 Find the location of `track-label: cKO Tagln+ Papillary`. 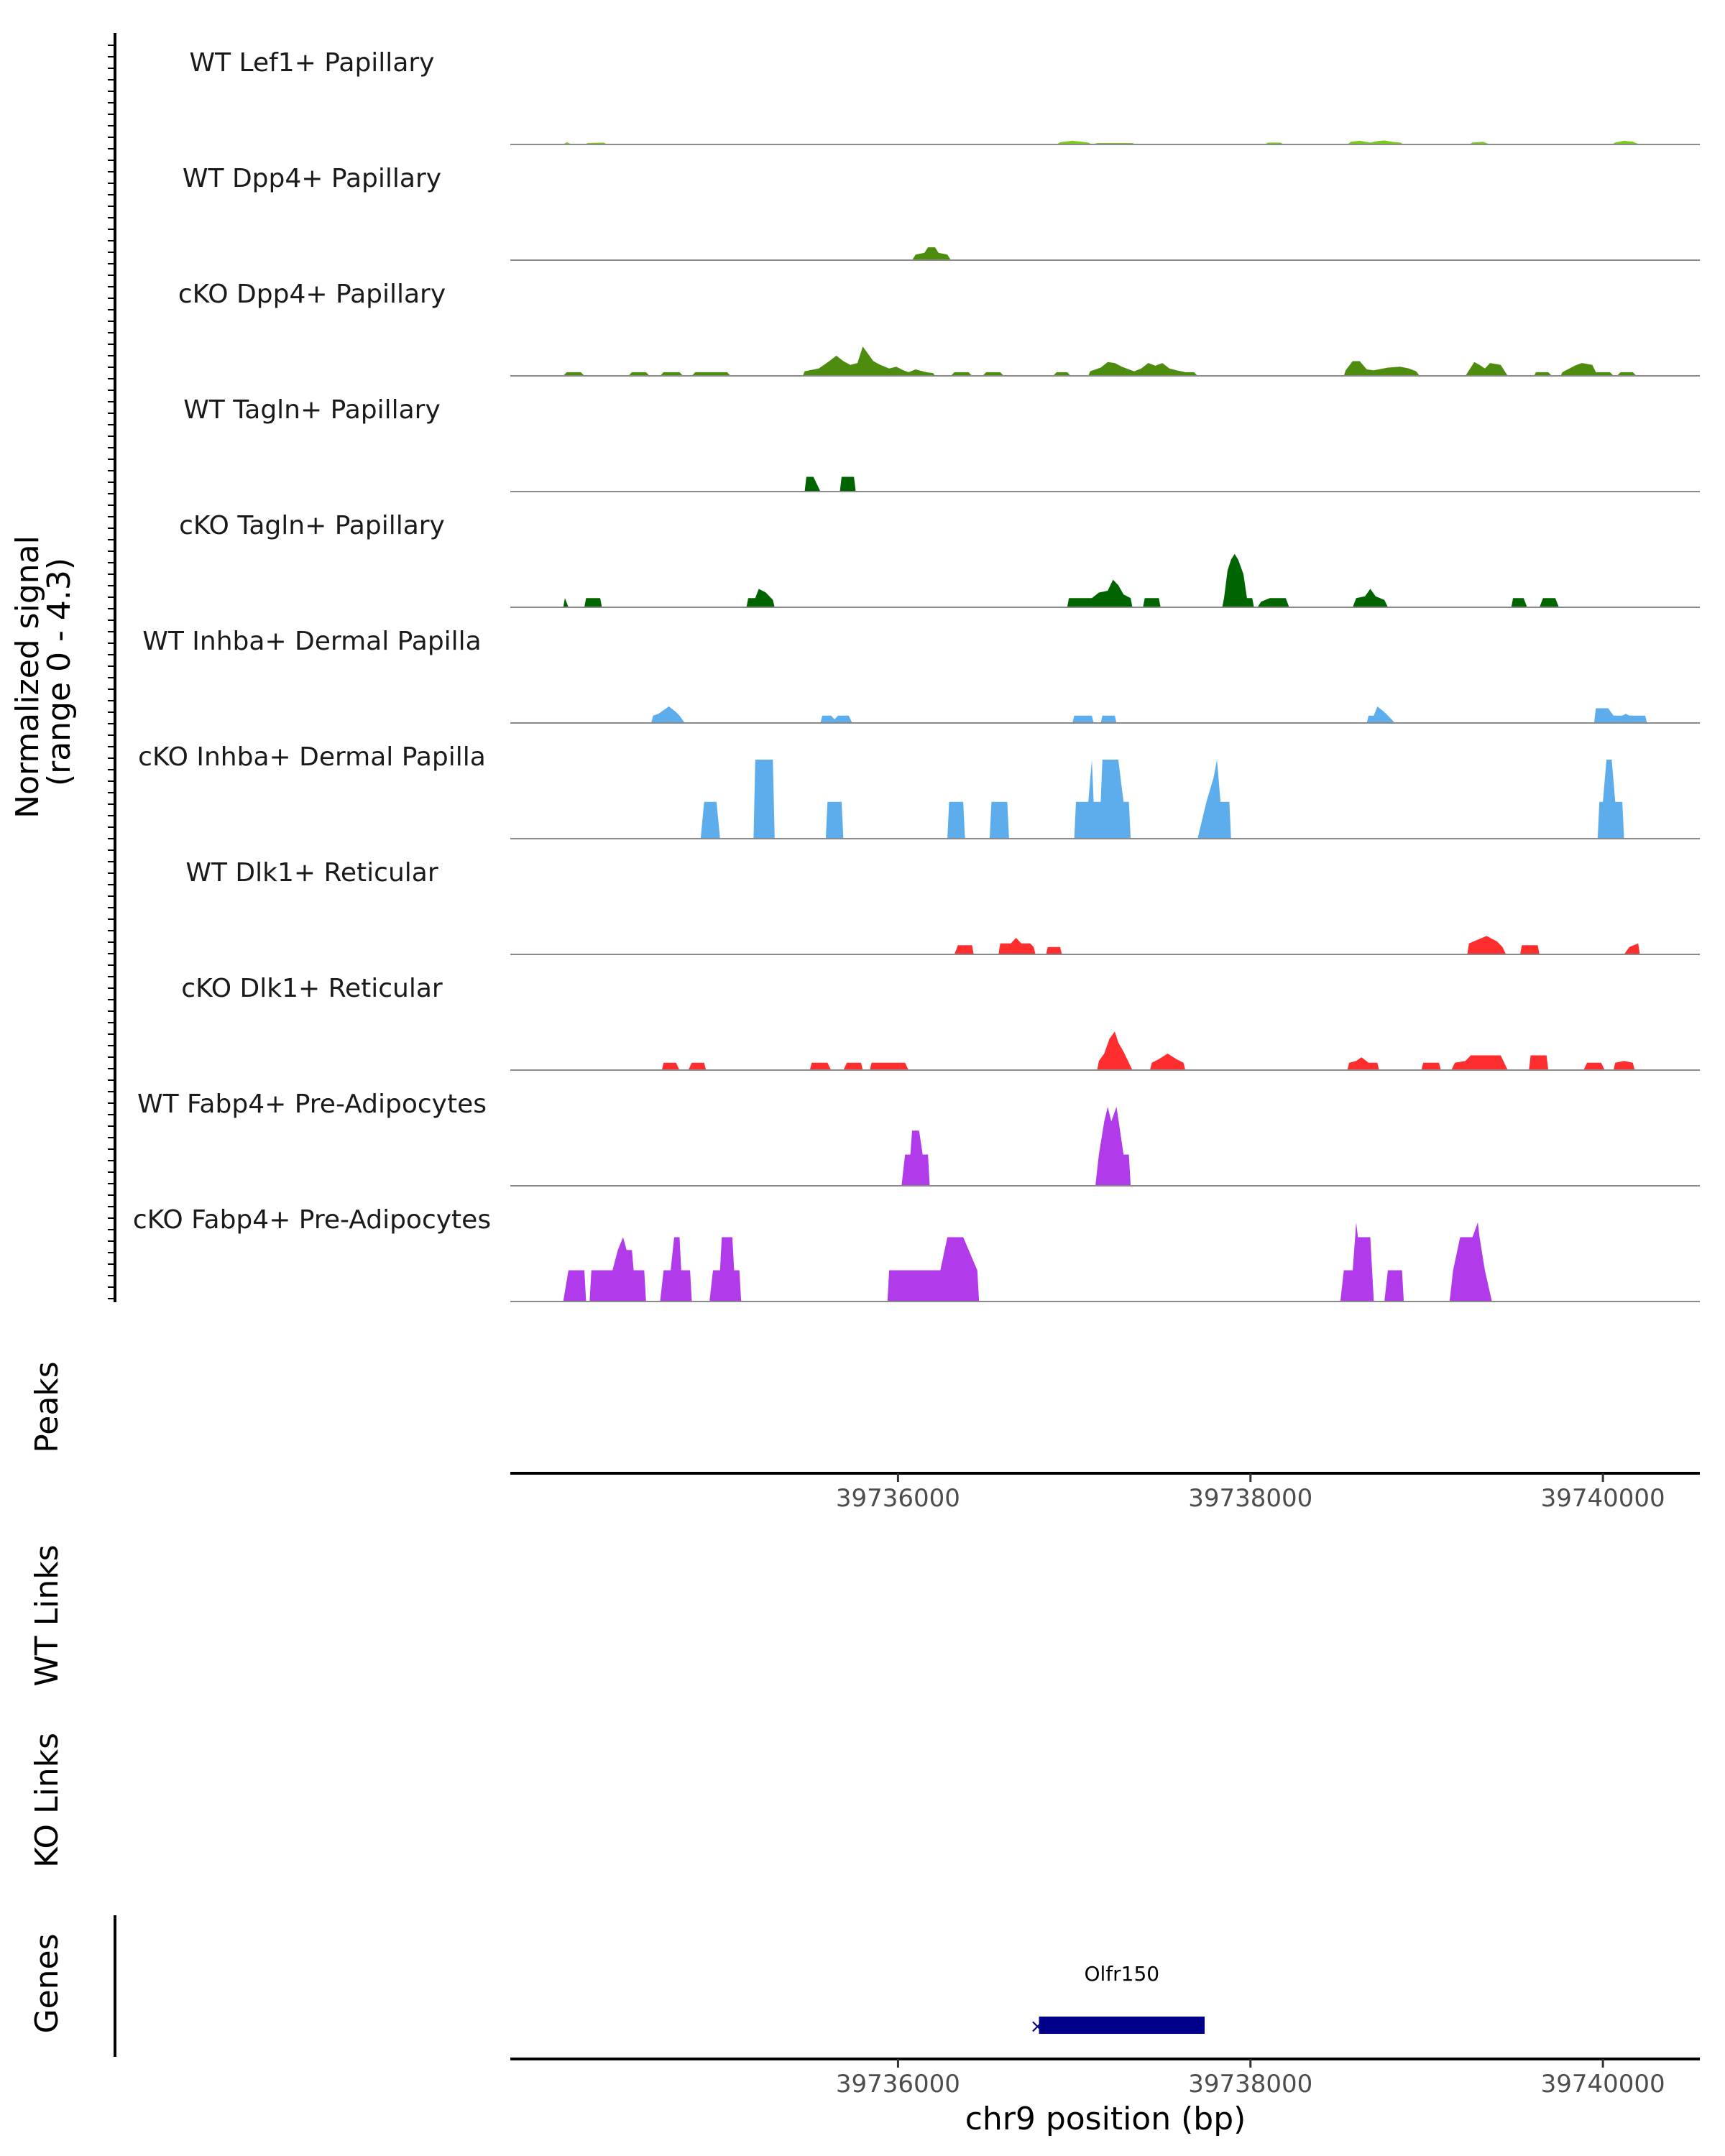

track-label: cKO Tagln+ Papillary is located at coordinates (312, 525).